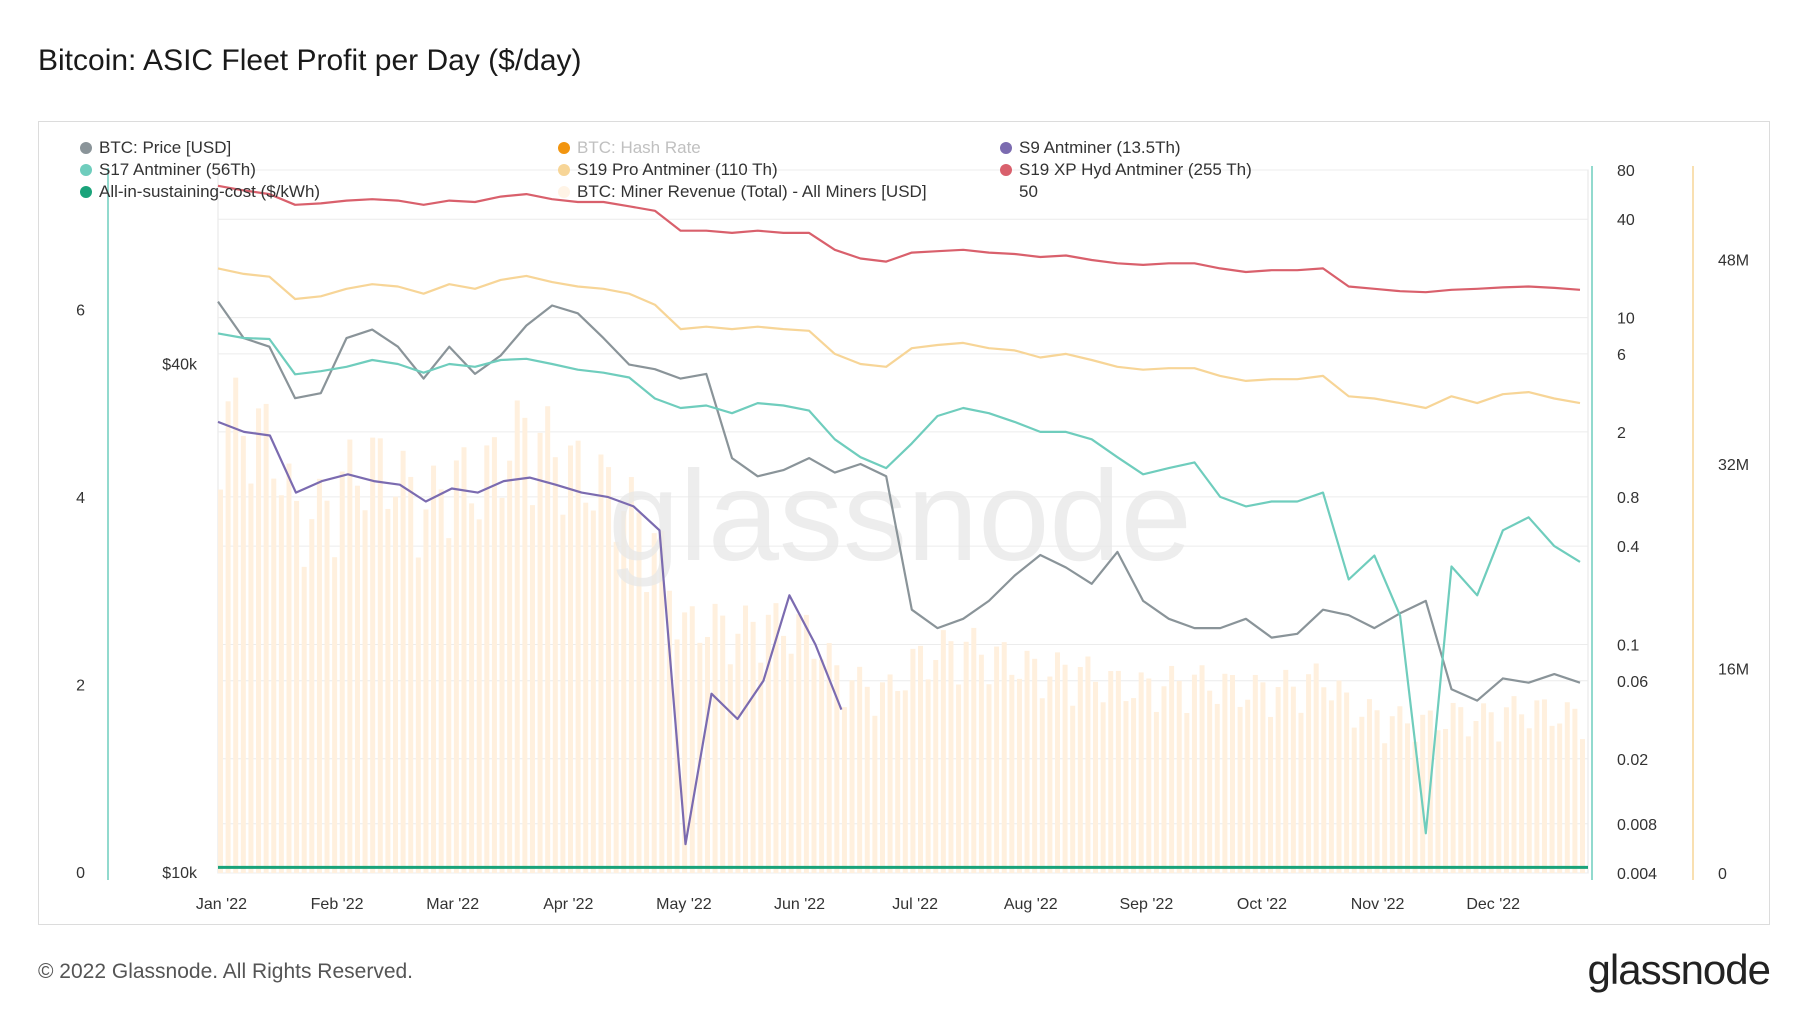 The width and height of the screenshot is (1800, 1013). What do you see at coordinates (1679, 969) in the screenshot?
I see `footer-logo: glassnode` at bounding box center [1679, 969].